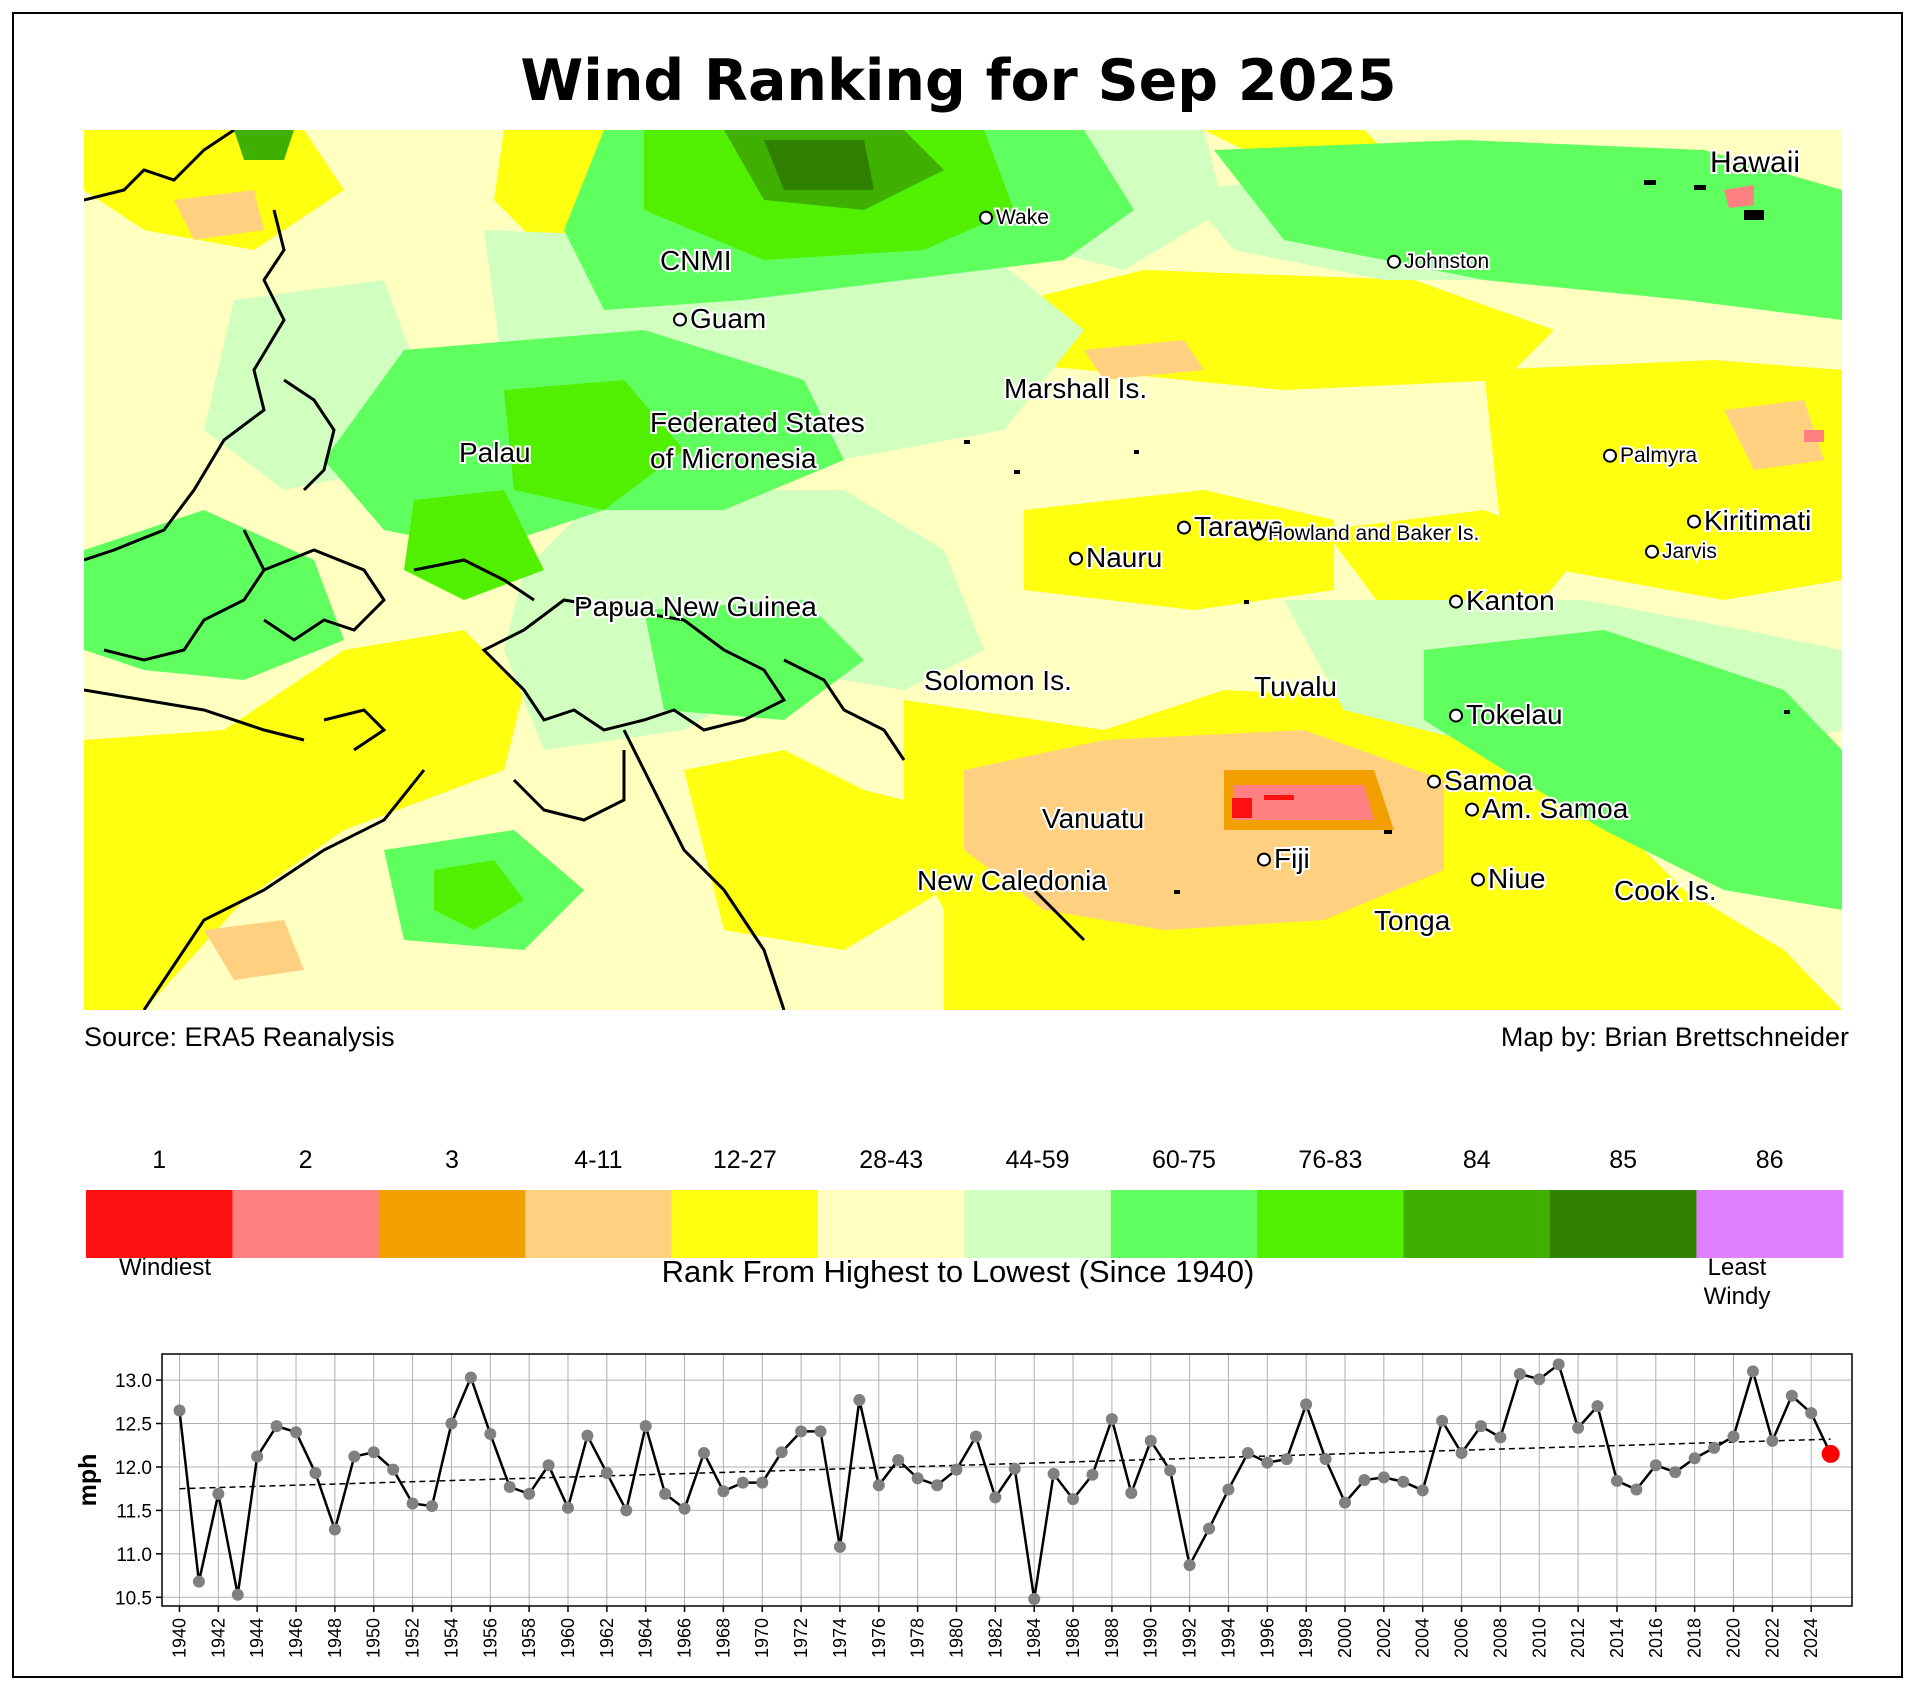  I want to click on x-tick-label: 1996, so click(1267, 1638).